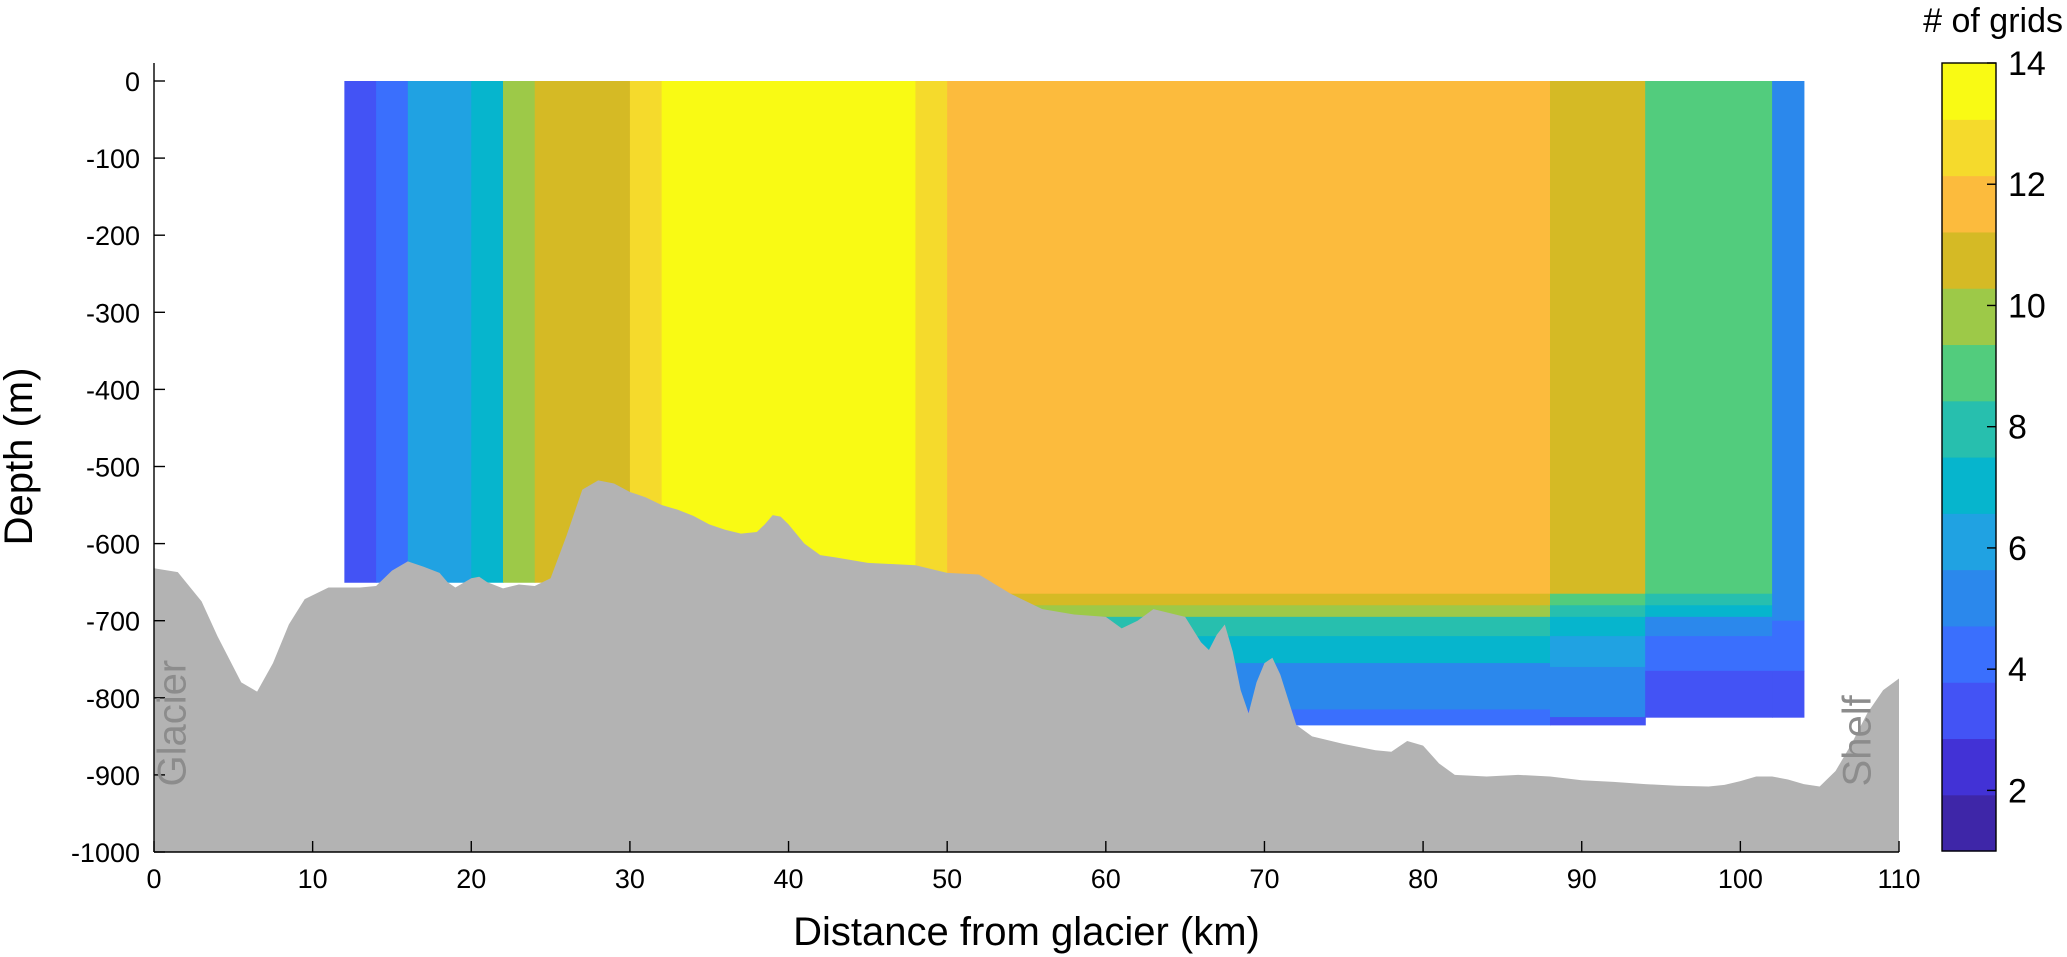 The image size is (2067, 957). What do you see at coordinates (313, 879) in the screenshot?
I see `x-tick-label: 10` at bounding box center [313, 879].